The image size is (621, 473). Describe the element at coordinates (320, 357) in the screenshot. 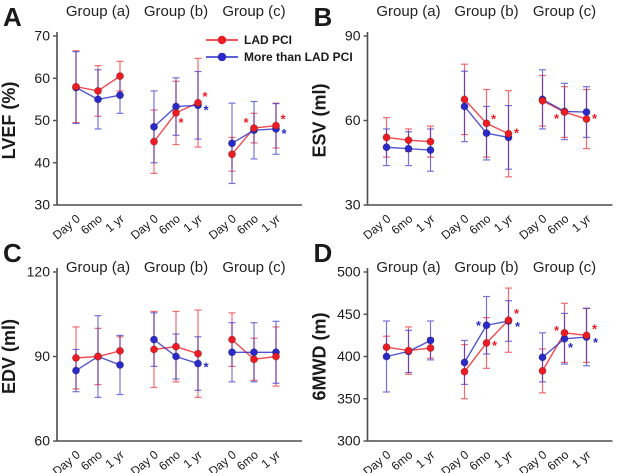

I see `y-axis-label: 6MWD (m)` at that location.